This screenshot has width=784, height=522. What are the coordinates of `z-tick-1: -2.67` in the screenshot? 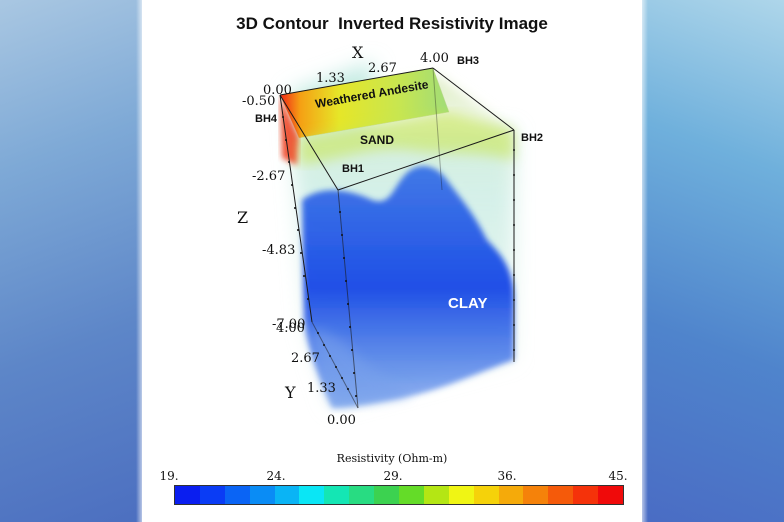 It's located at (268, 176).